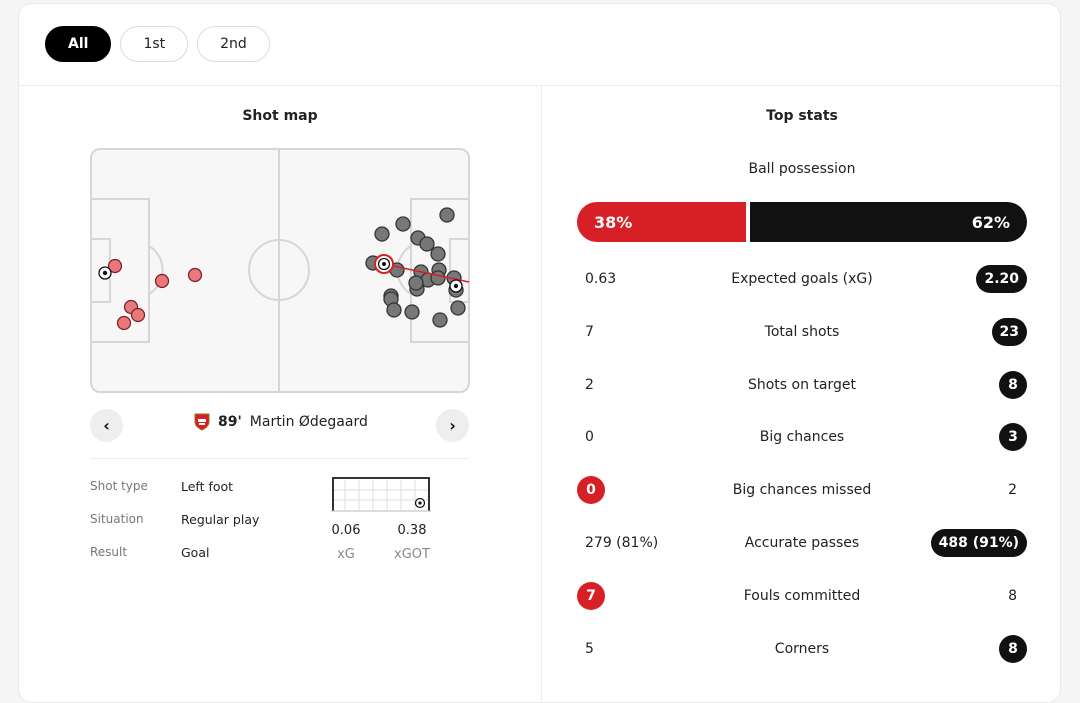 The image size is (1080, 703). What do you see at coordinates (622, 543) in the screenshot?
I see `stat-home-value: 279 (81%)` at bounding box center [622, 543].